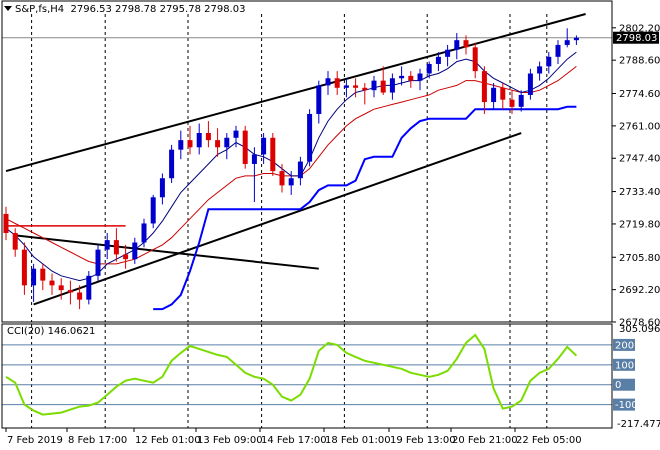 This screenshot has width=660, height=450. What do you see at coordinates (40, 9) in the screenshot?
I see `symbol-label: S&P,fs,H4` at bounding box center [40, 9].